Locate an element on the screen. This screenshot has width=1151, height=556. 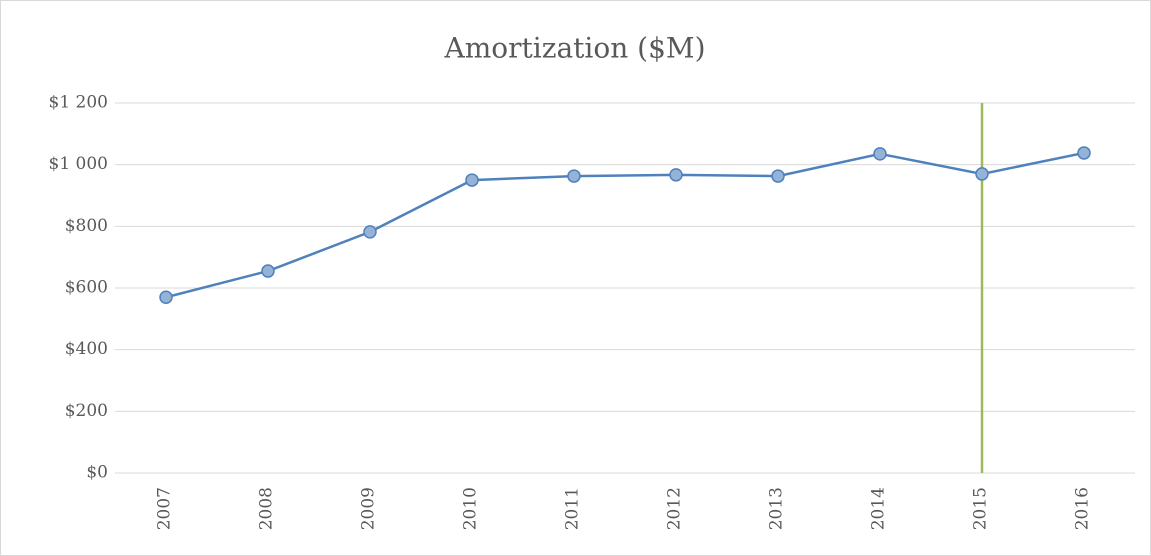
chart-title: Amortization ($M) is located at coordinates (575, 48).